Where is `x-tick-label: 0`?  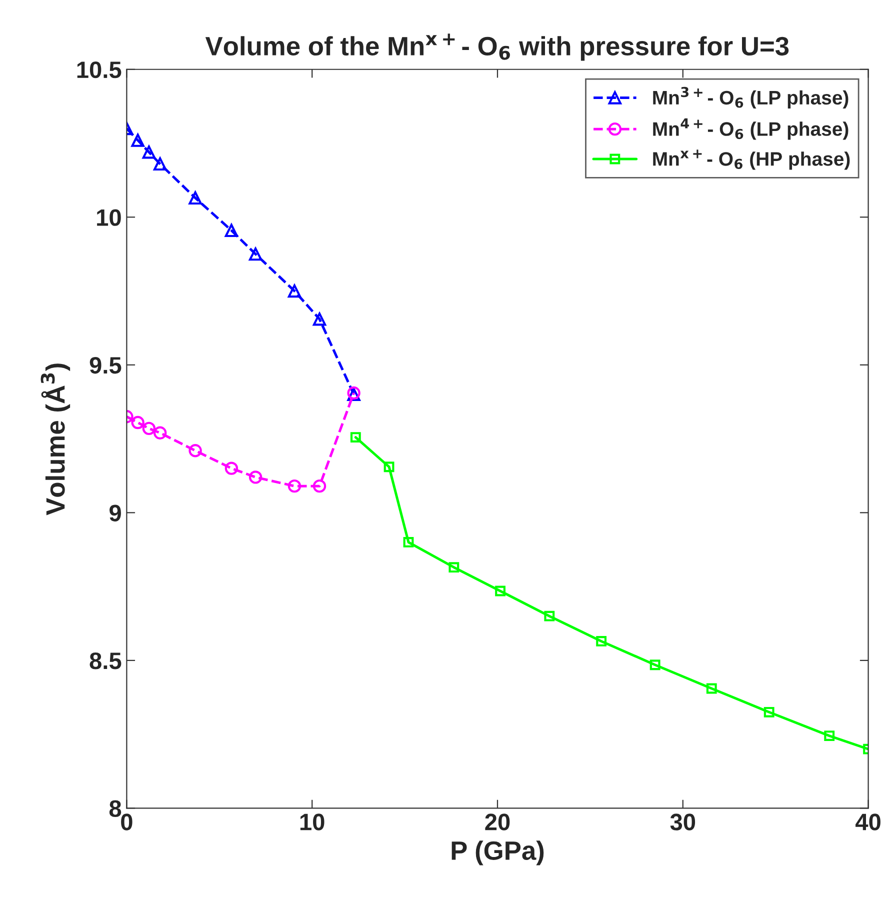 x-tick-label: 0 is located at coordinates (126, 822).